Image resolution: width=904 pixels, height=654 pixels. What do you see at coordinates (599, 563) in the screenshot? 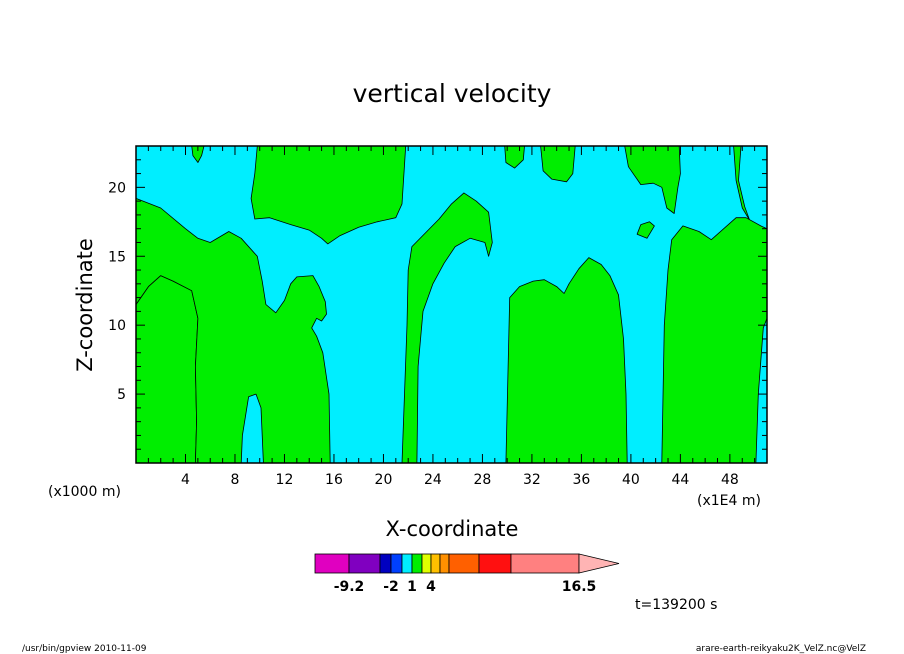
I see `colorbar-arrow` at bounding box center [599, 563].